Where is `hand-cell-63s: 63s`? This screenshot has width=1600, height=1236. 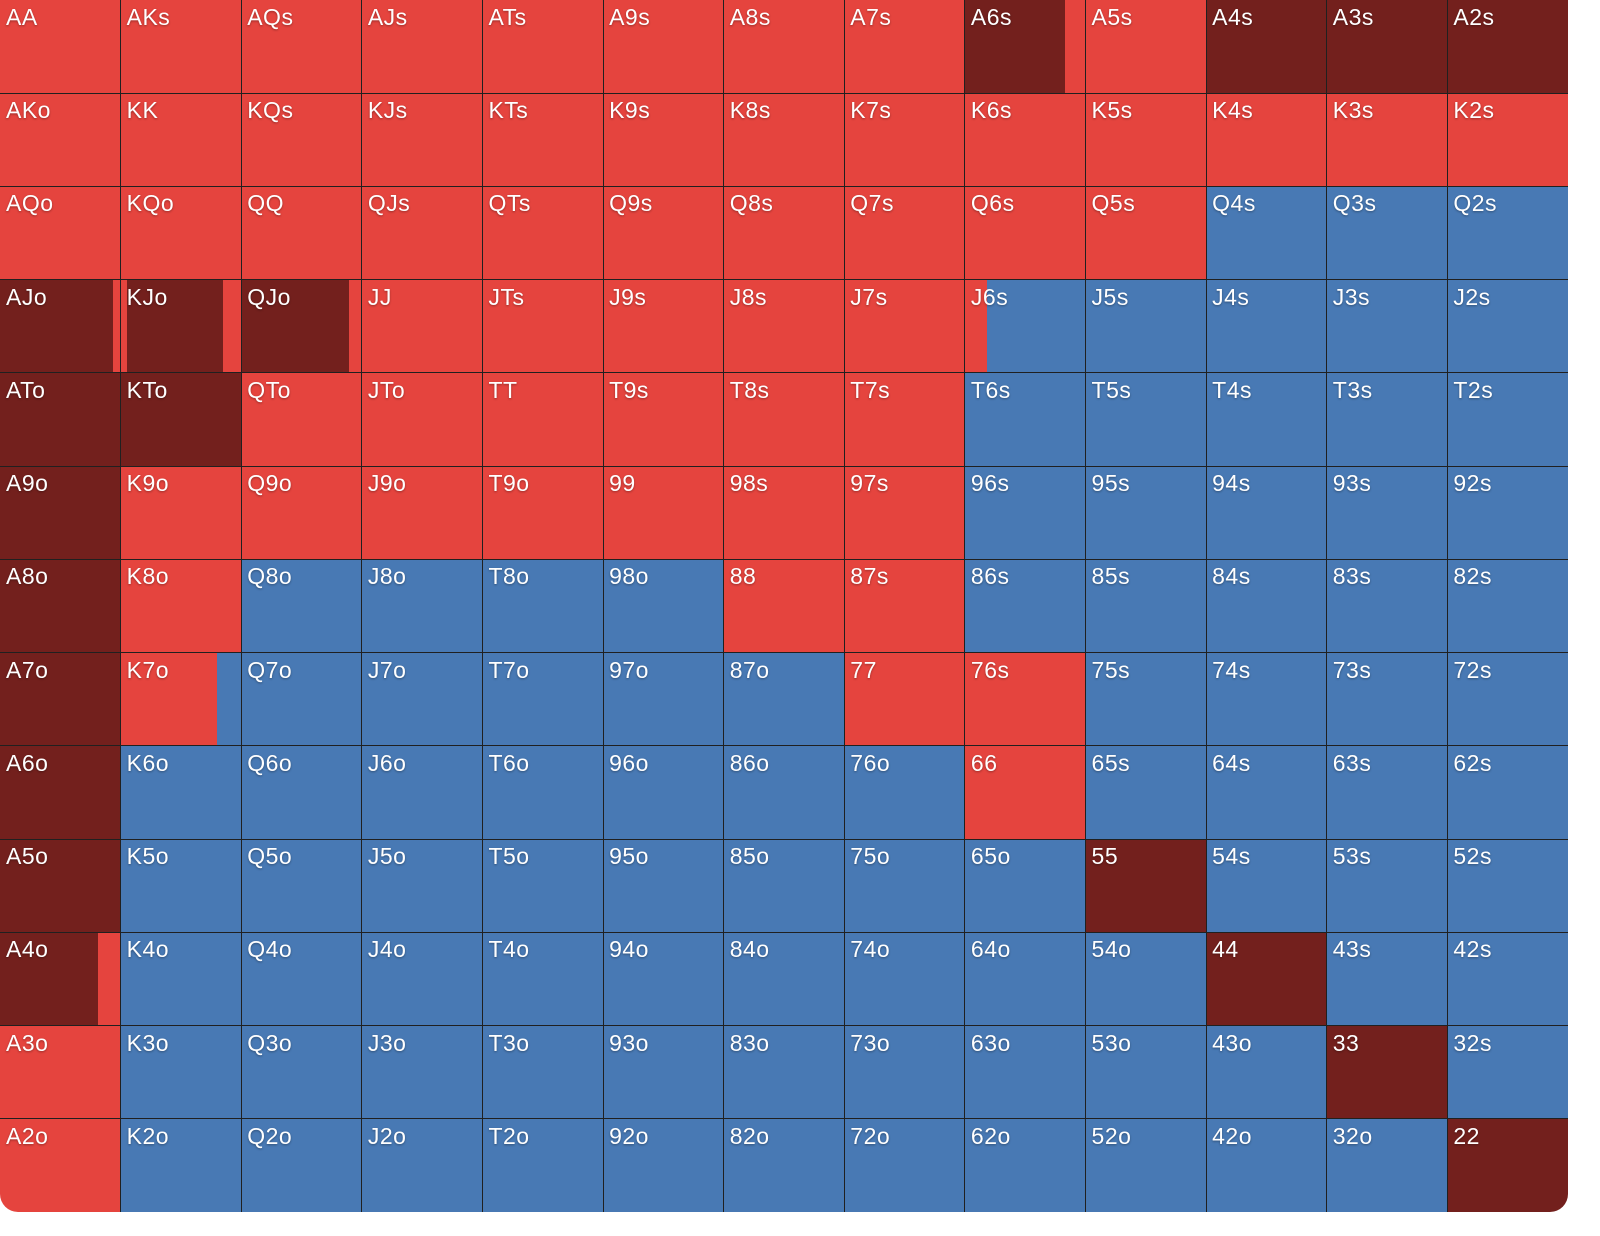
hand-cell-63s: 63s is located at coordinates (1387, 792).